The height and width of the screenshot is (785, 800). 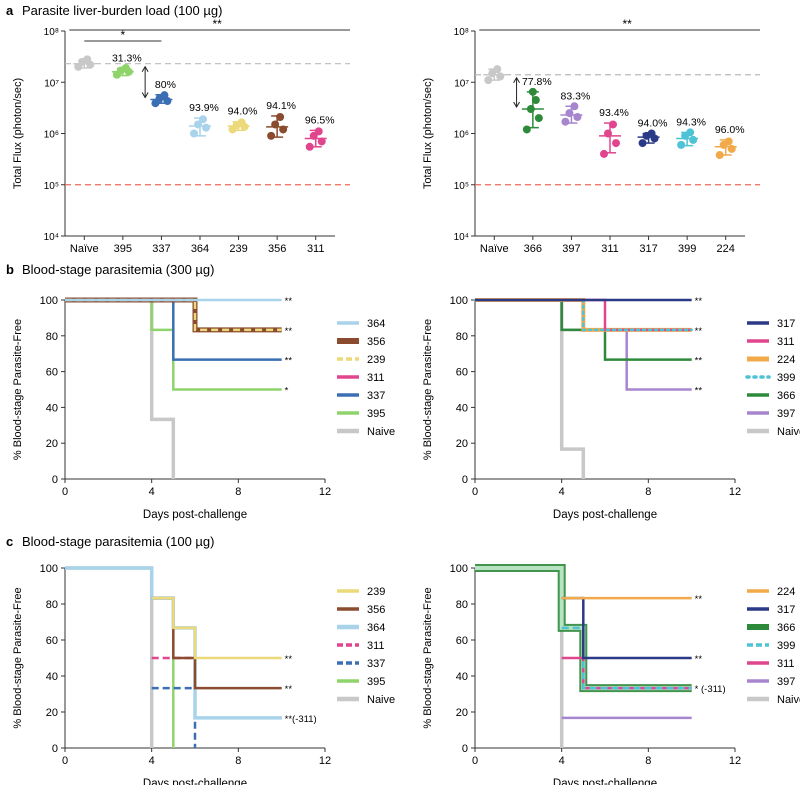 I want to click on b-left-x-tick-label: 8, so click(x=238, y=492).